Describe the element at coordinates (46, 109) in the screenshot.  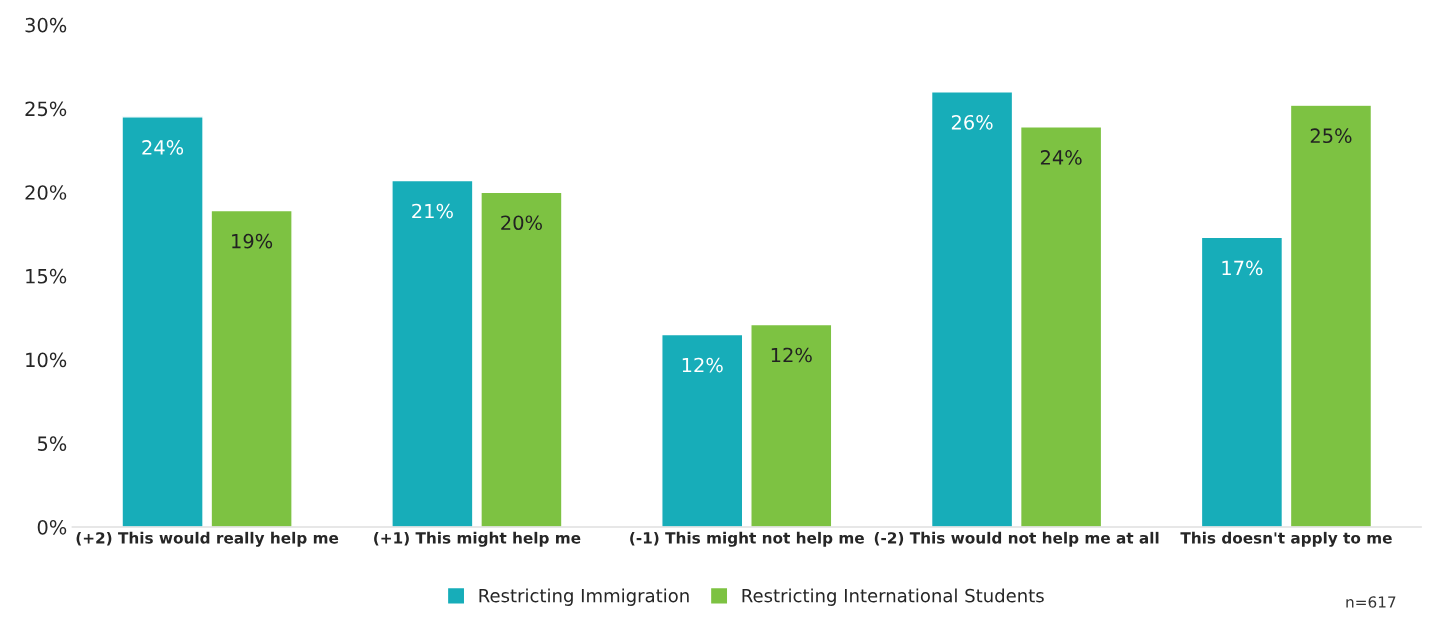
I see `y-tick-label: 25%` at that location.